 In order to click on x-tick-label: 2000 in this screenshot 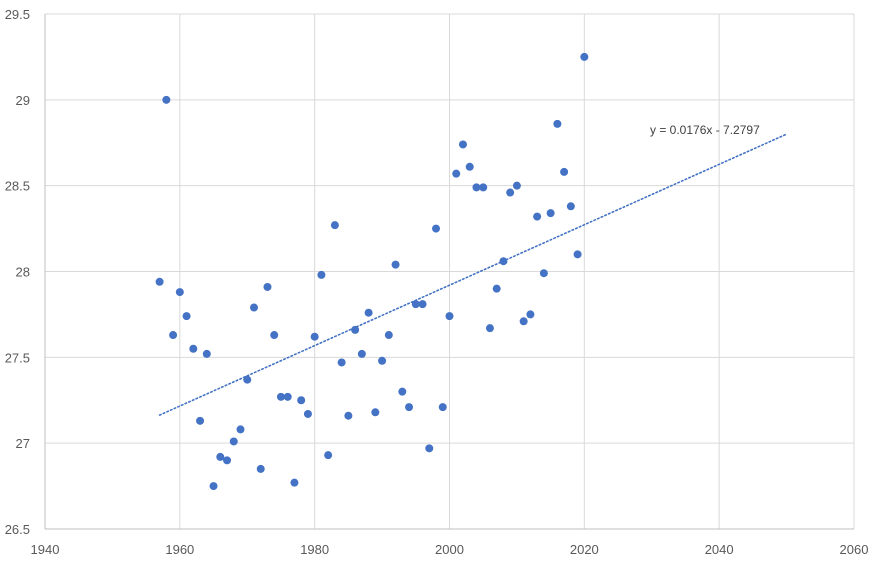, I will do `click(449, 549)`.